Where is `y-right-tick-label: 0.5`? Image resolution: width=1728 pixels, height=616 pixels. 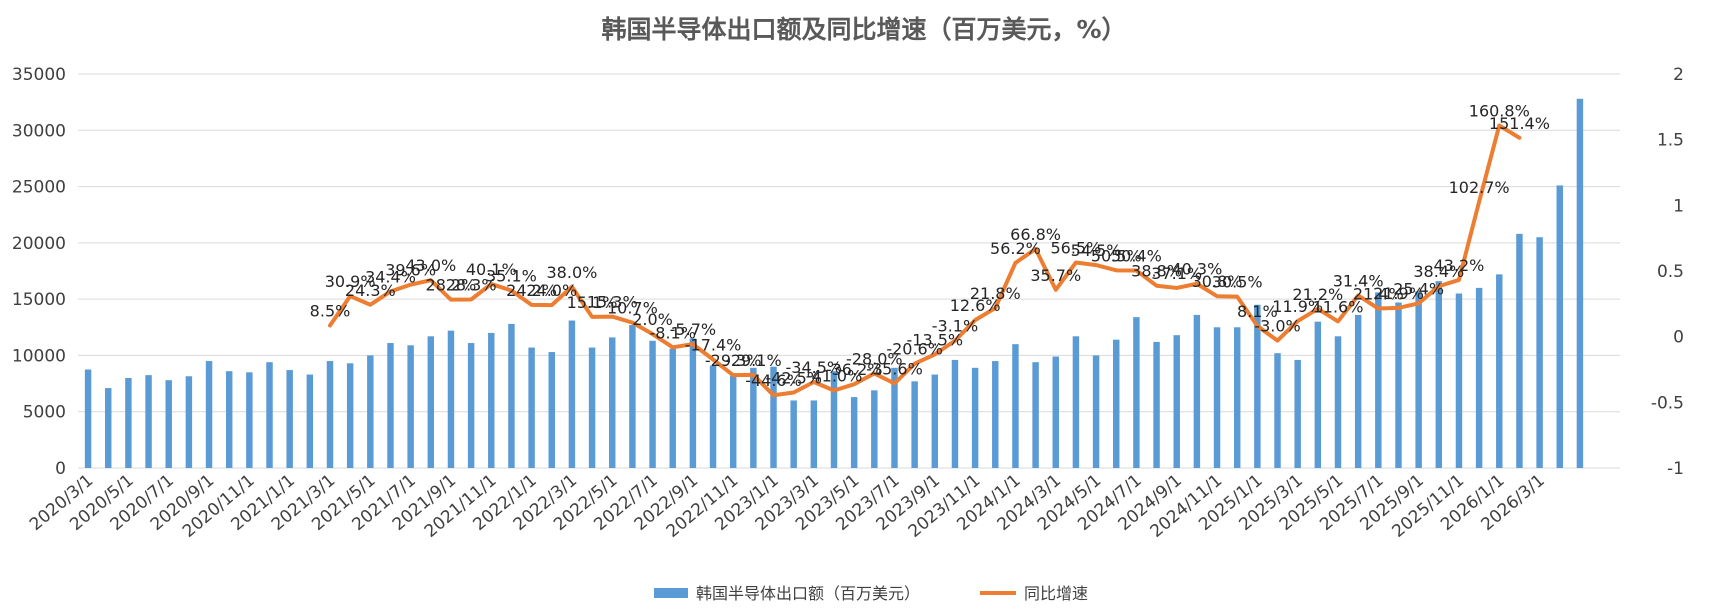 y-right-tick-label: 0.5 is located at coordinates (1670, 272).